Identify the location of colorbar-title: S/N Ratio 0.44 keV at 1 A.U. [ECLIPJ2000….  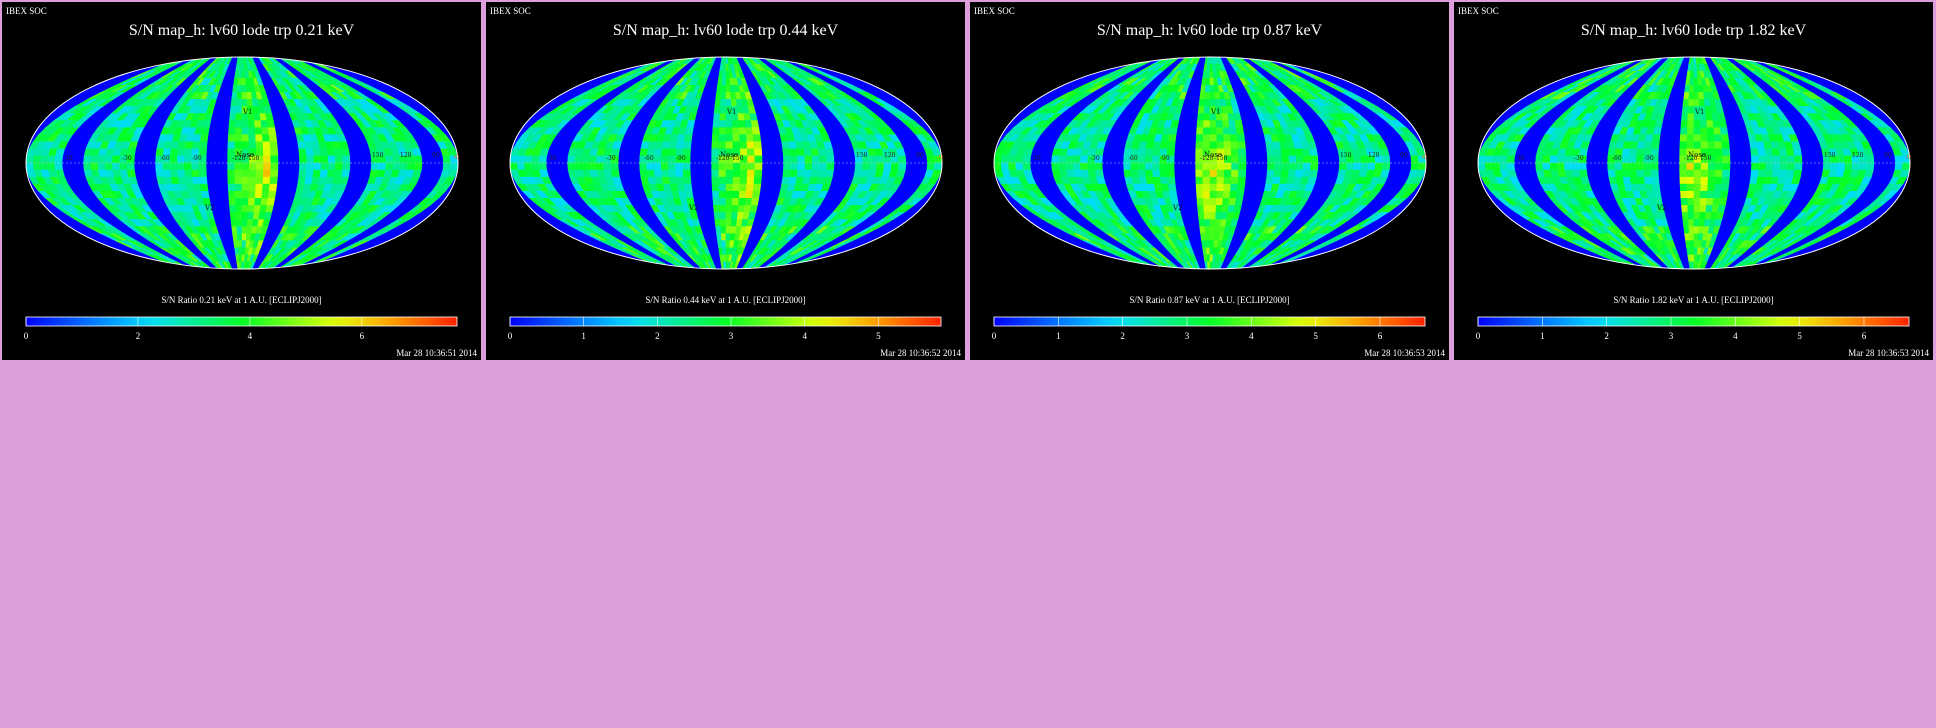
(725, 300).